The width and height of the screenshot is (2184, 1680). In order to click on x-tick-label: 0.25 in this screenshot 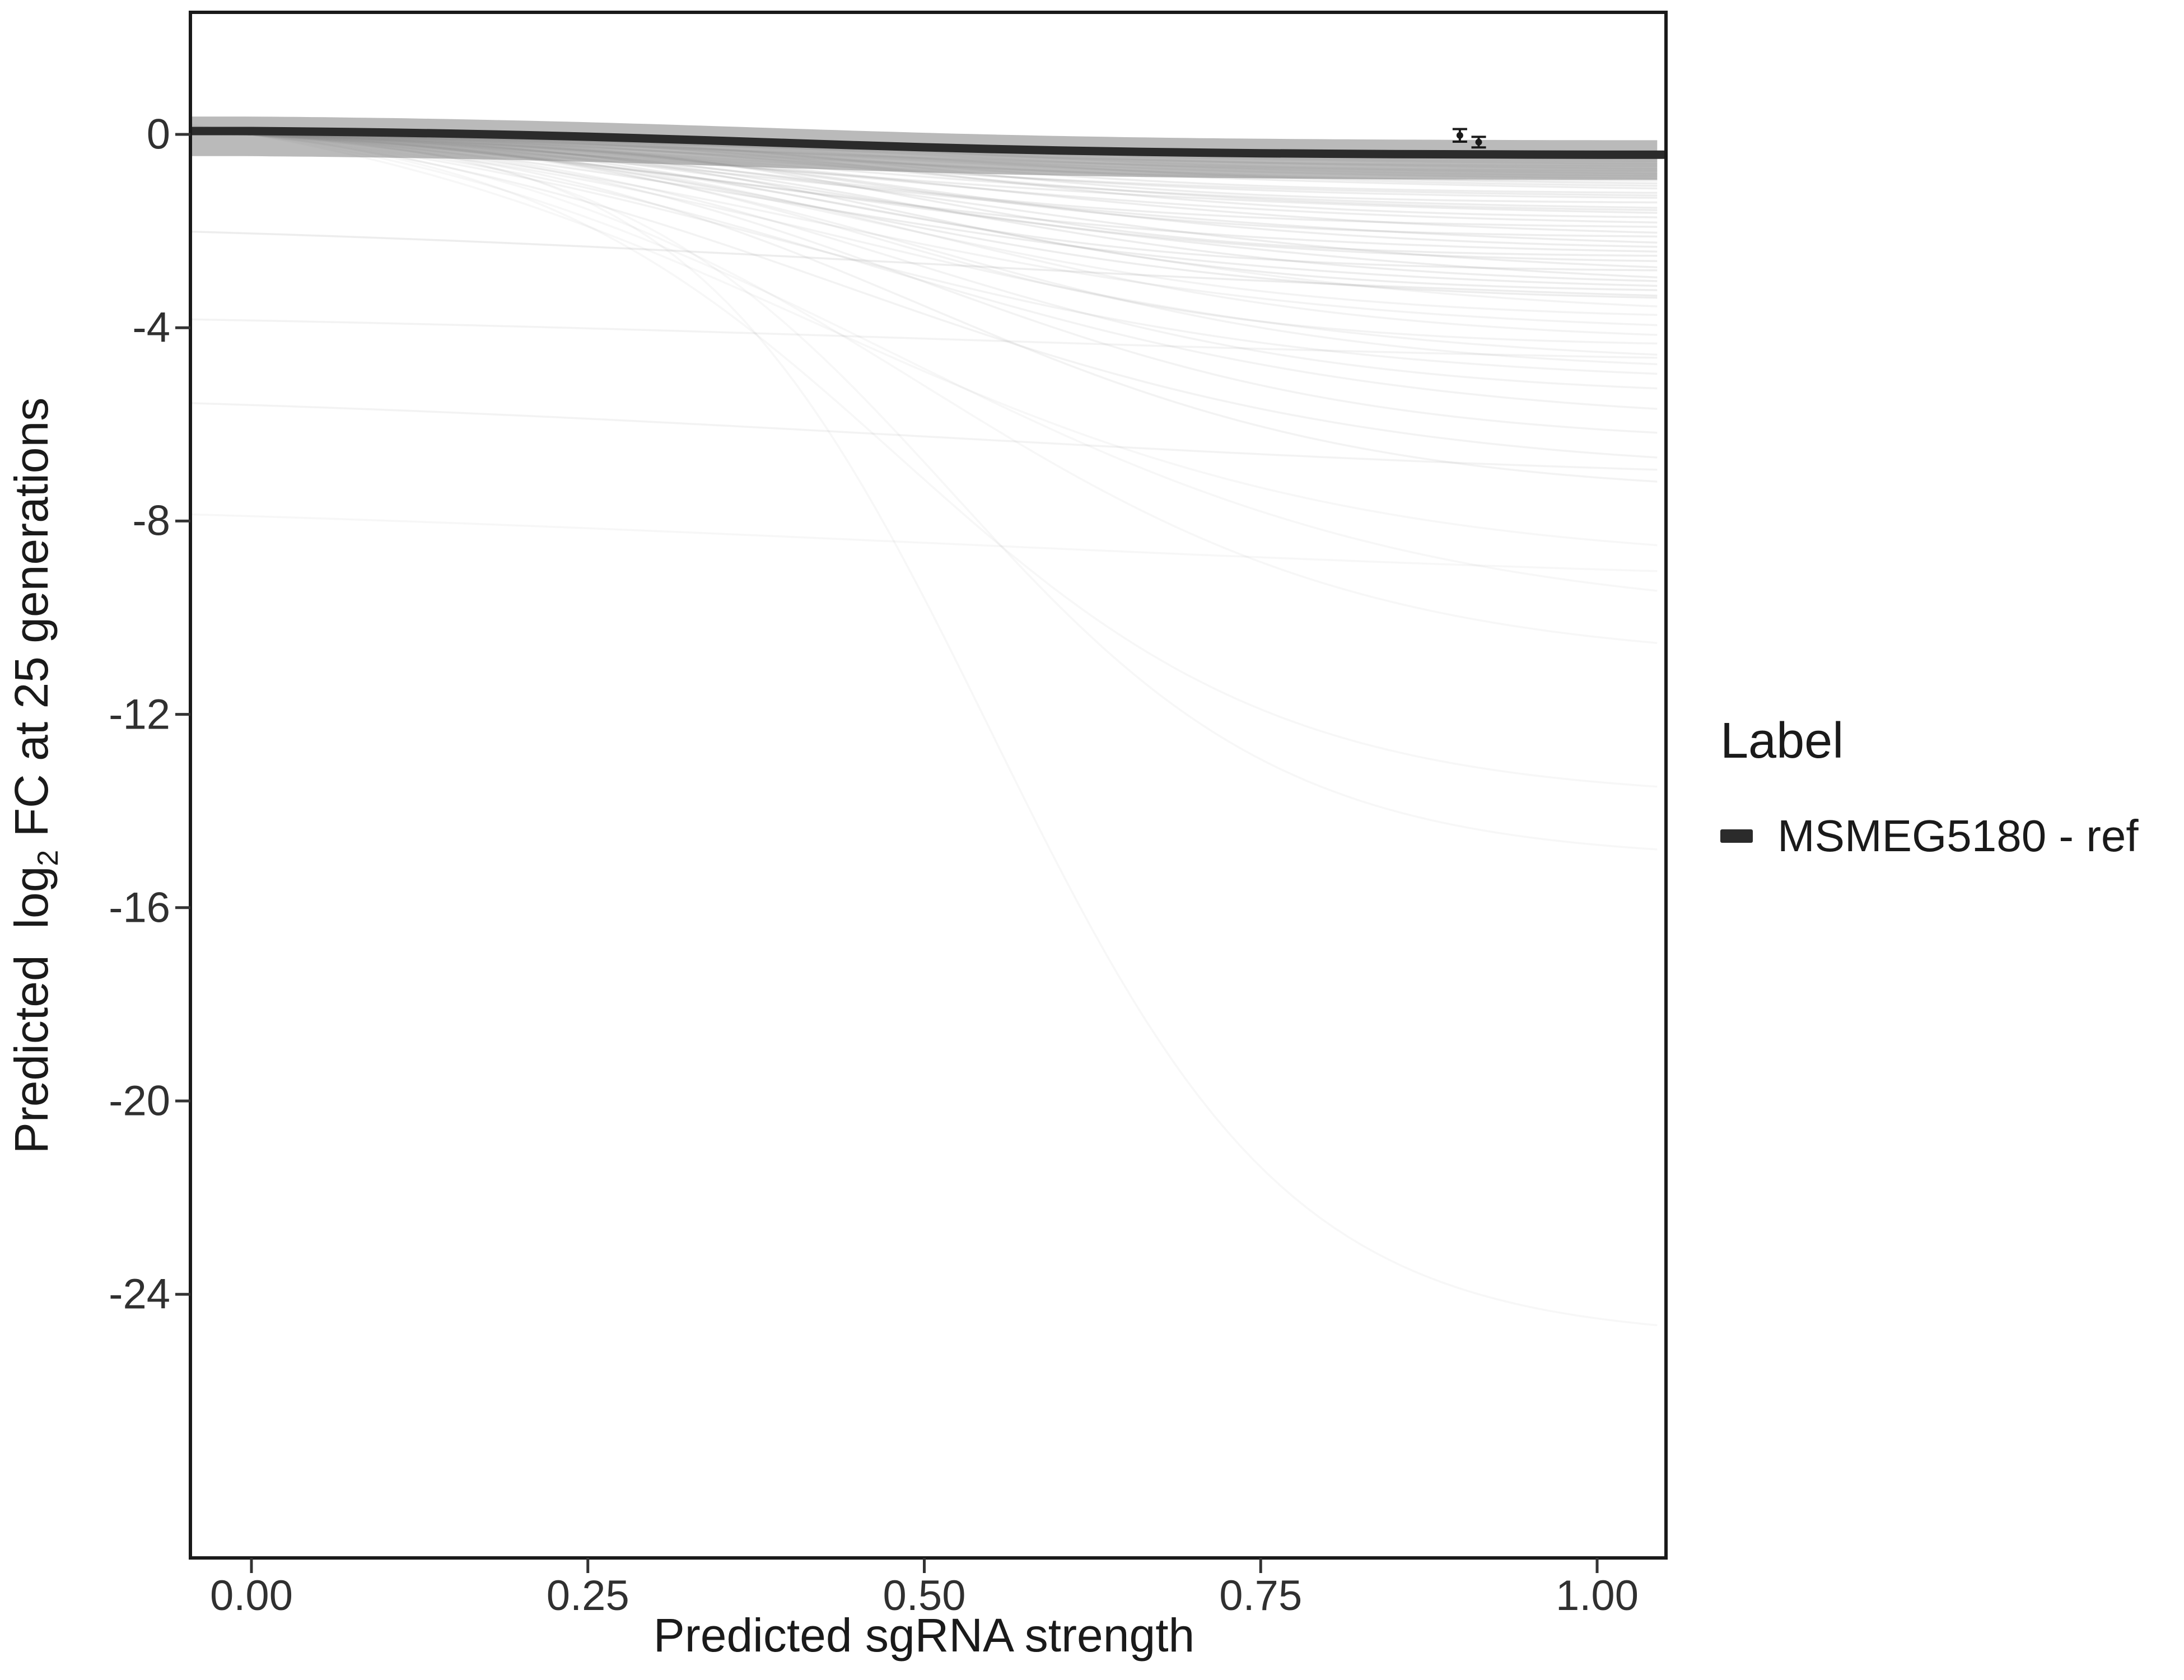, I will do `click(588, 1596)`.